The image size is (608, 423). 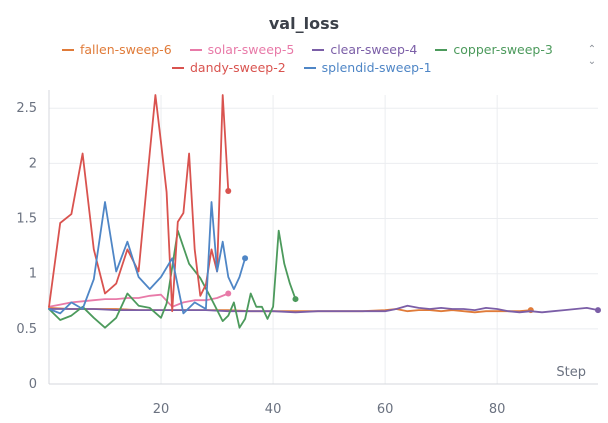 I want to click on legend-item-fallen-sweep-6: fallen-sweep-6, so click(x=117, y=49).